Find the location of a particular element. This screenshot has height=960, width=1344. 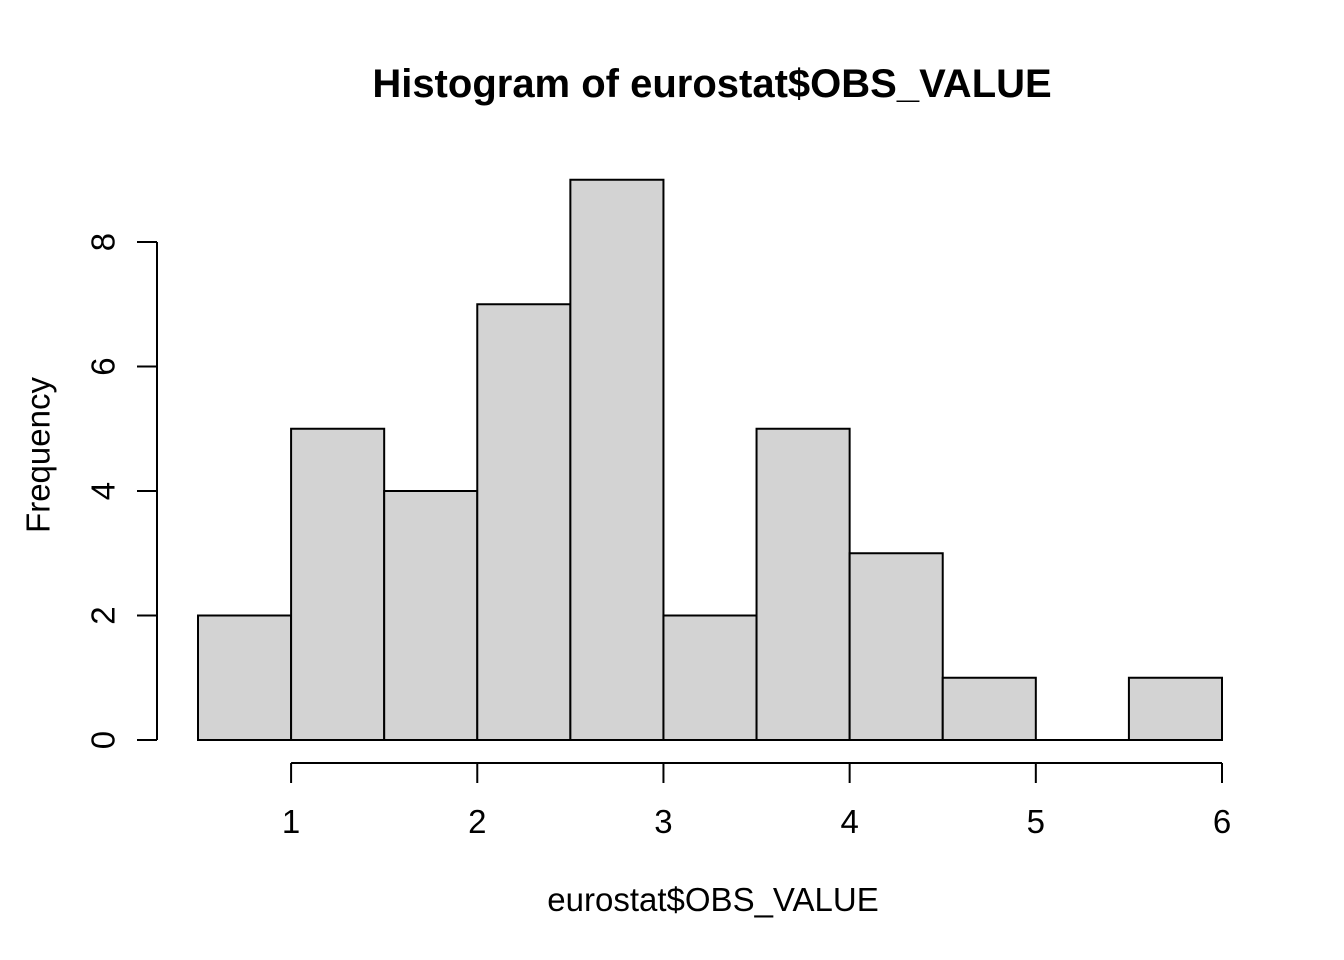

y-tick-label: 4 is located at coordinates (103, 491).